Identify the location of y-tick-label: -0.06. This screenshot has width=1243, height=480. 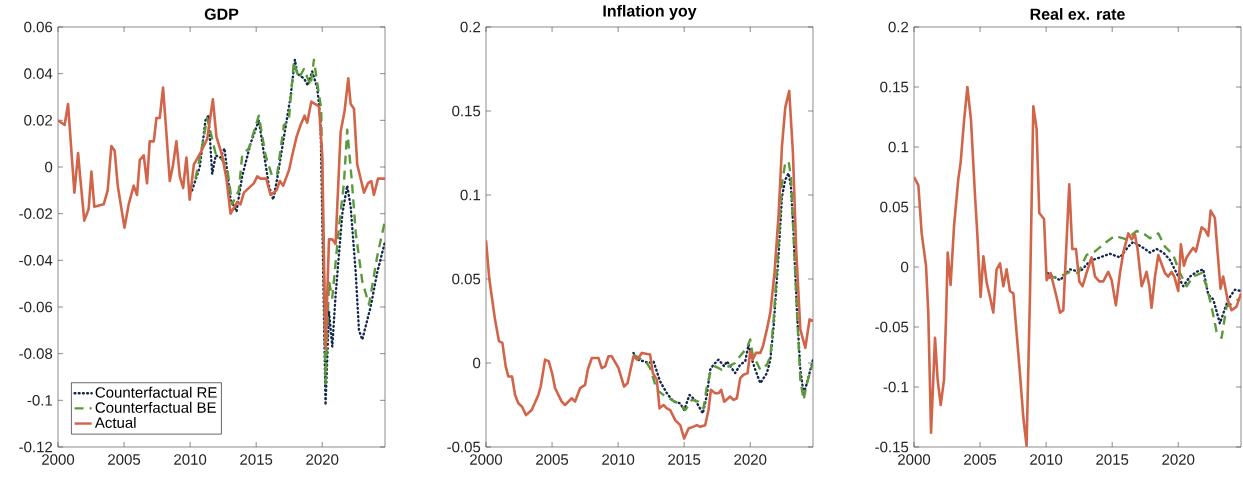
(36, 307).